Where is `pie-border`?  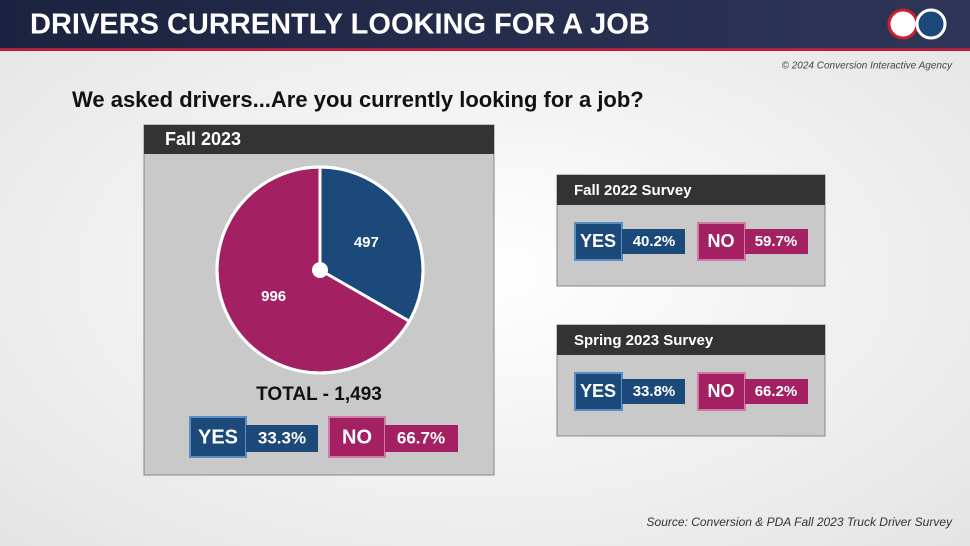 pie-border is located at coordinates (320, 270).